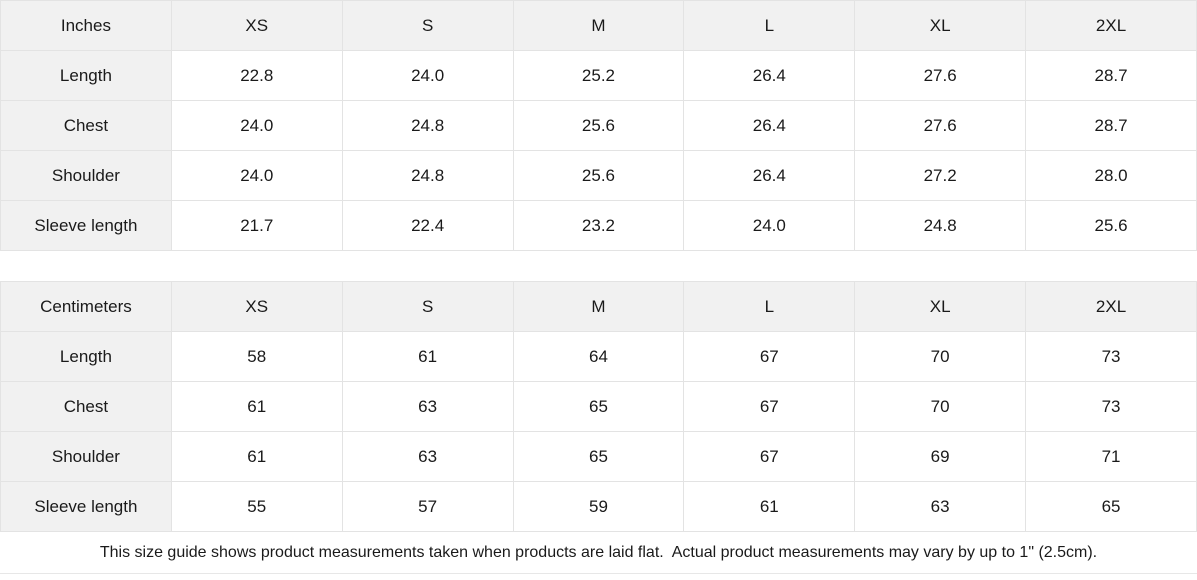 This screenshot has height=580, width=1197. What do you see at coordinates (86, 306) in the screenshot?
I see `unit-label: Centimeters` at bounding box center [86, 306].